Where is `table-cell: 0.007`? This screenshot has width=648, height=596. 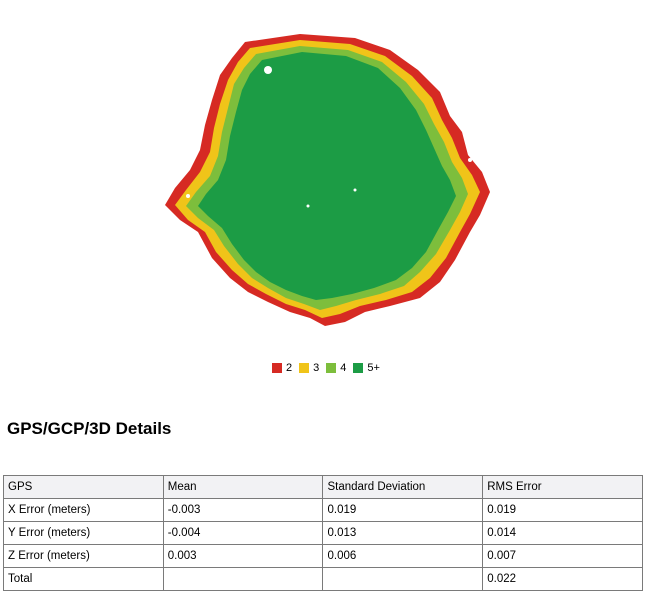 table-cell: 0.007 is located at coordinates (562, 556).